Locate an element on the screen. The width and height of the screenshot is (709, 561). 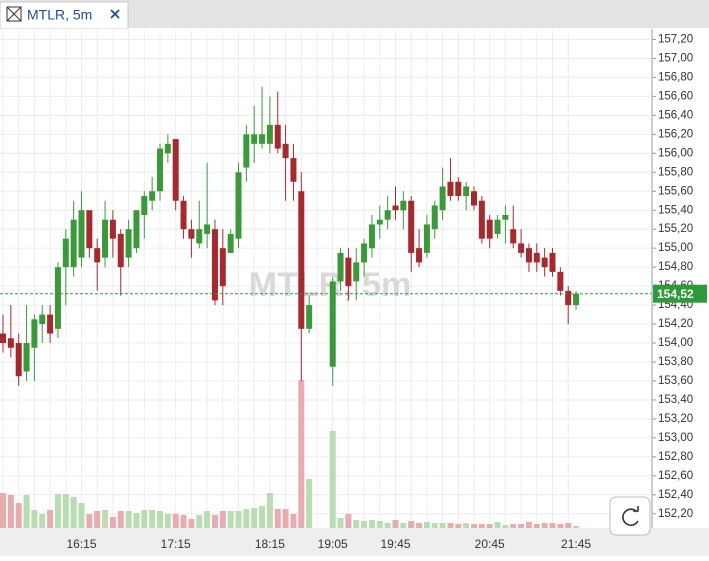
y-tick-label: 156,60 is located at coordinates (675, 96).